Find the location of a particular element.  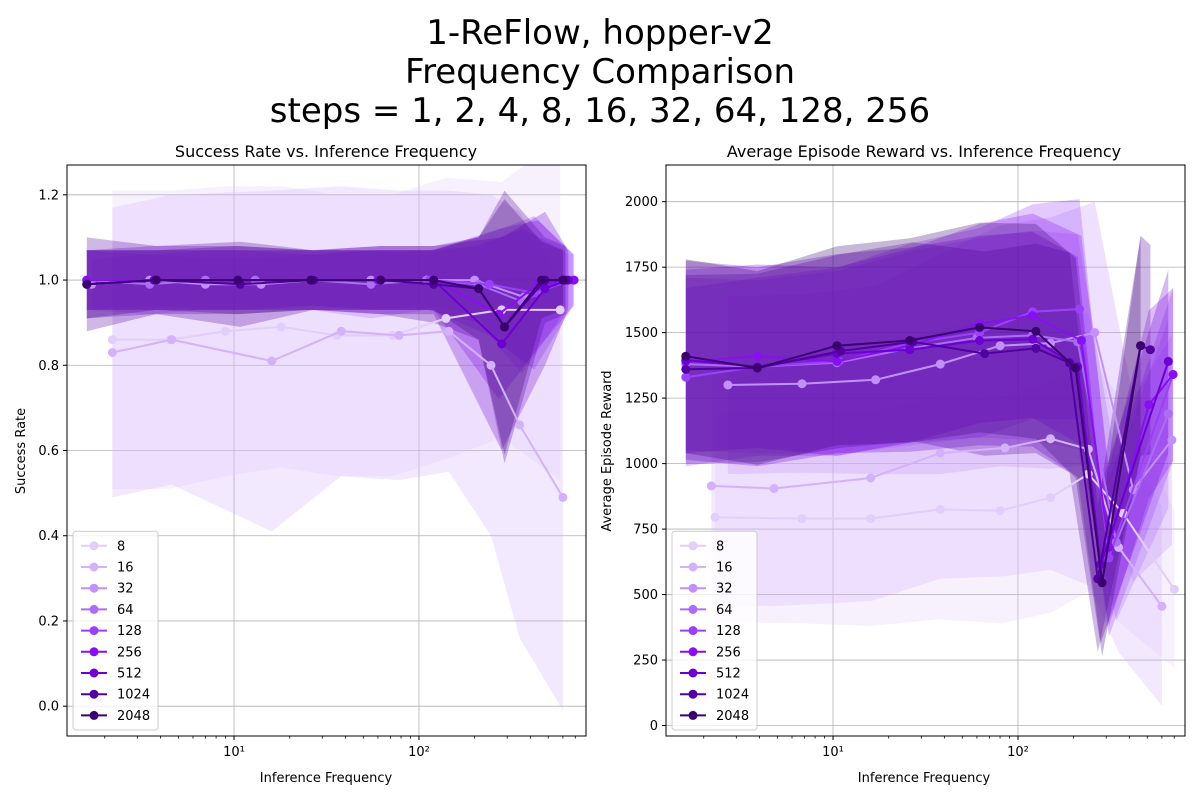

legend: 8 16 32 64 128 256 512 1024 2048 is located at coordinates (115, 630).